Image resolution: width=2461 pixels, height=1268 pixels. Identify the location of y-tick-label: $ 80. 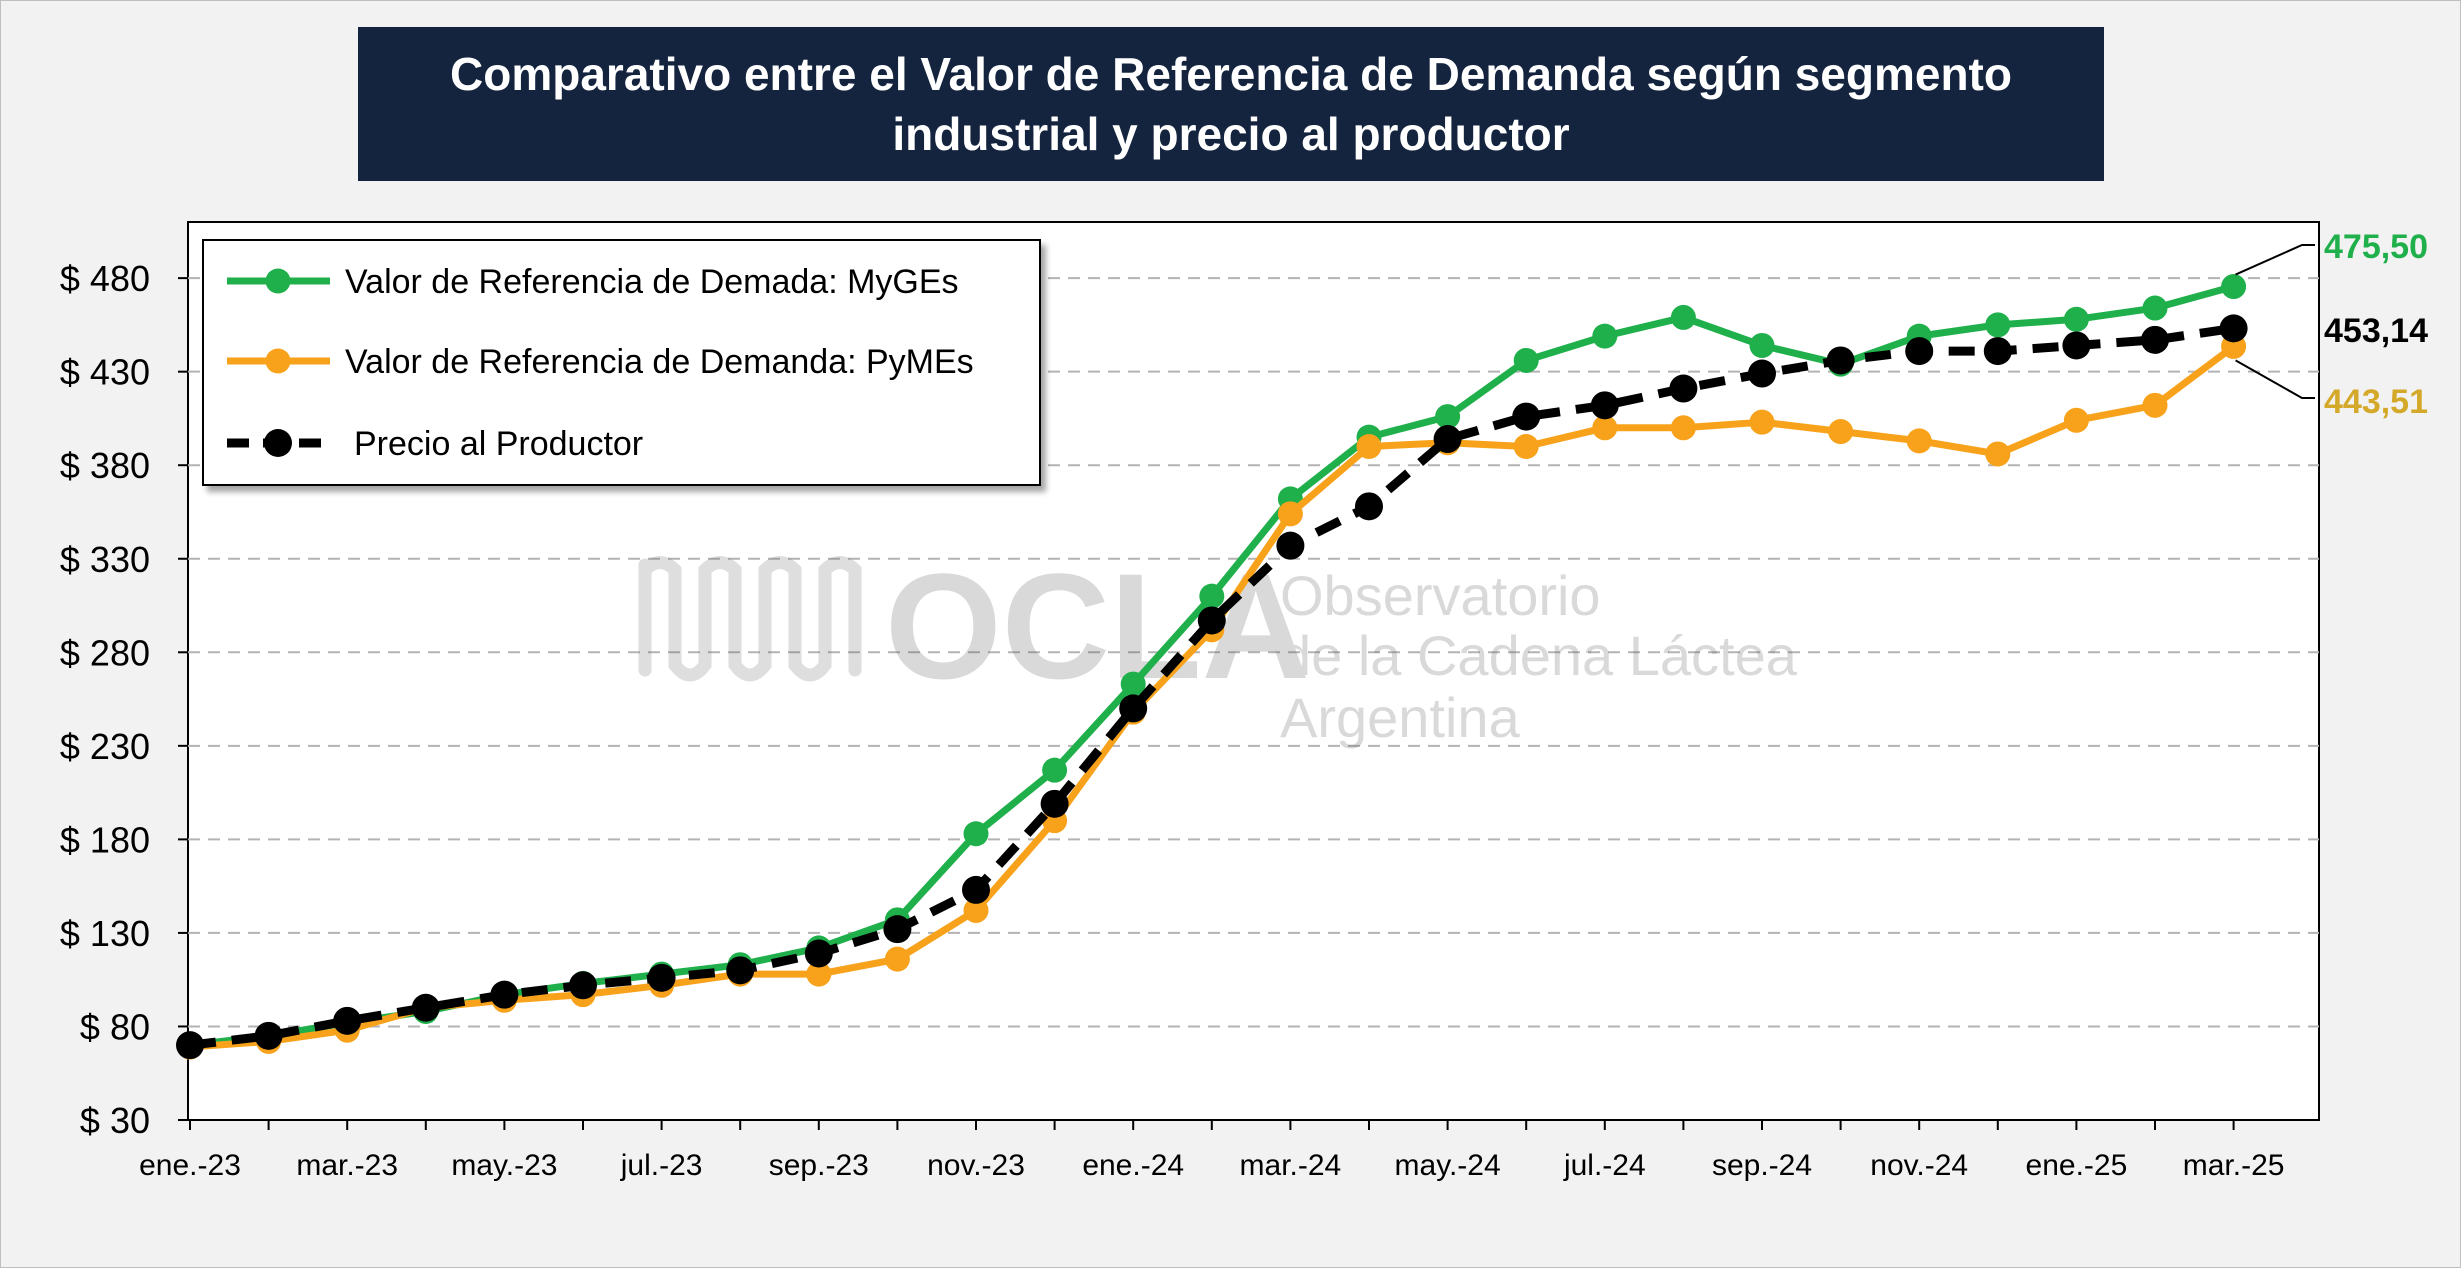
(115, 1026).